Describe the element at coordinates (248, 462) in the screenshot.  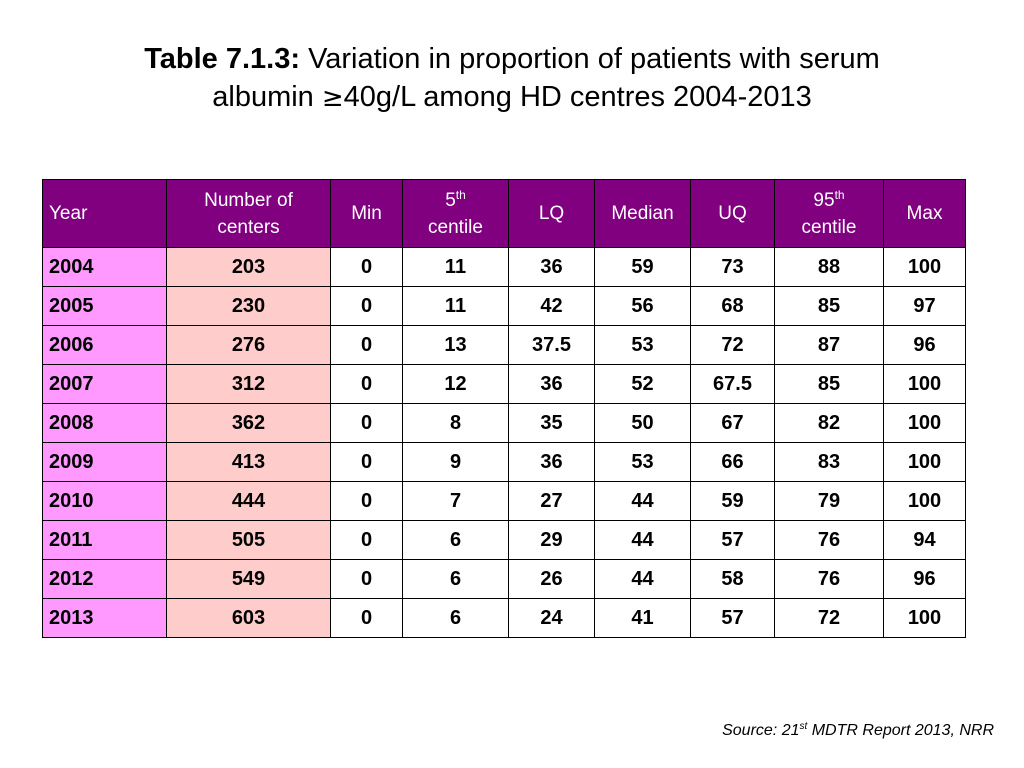
I see `cell-centers: 413` at that location.